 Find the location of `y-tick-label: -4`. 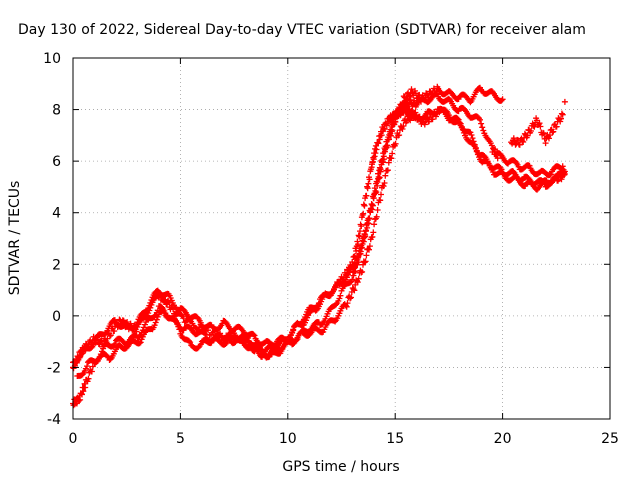

y-tick-label: -4 is located at coordinates (54, 420).